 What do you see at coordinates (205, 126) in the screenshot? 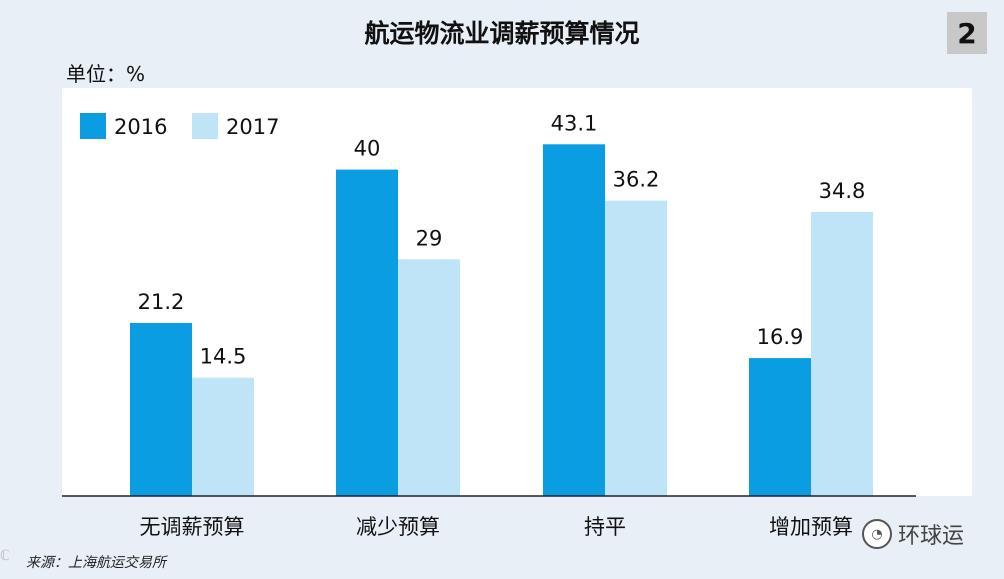
I see `legend-swatch-2017` at bounding box center [205, 126].